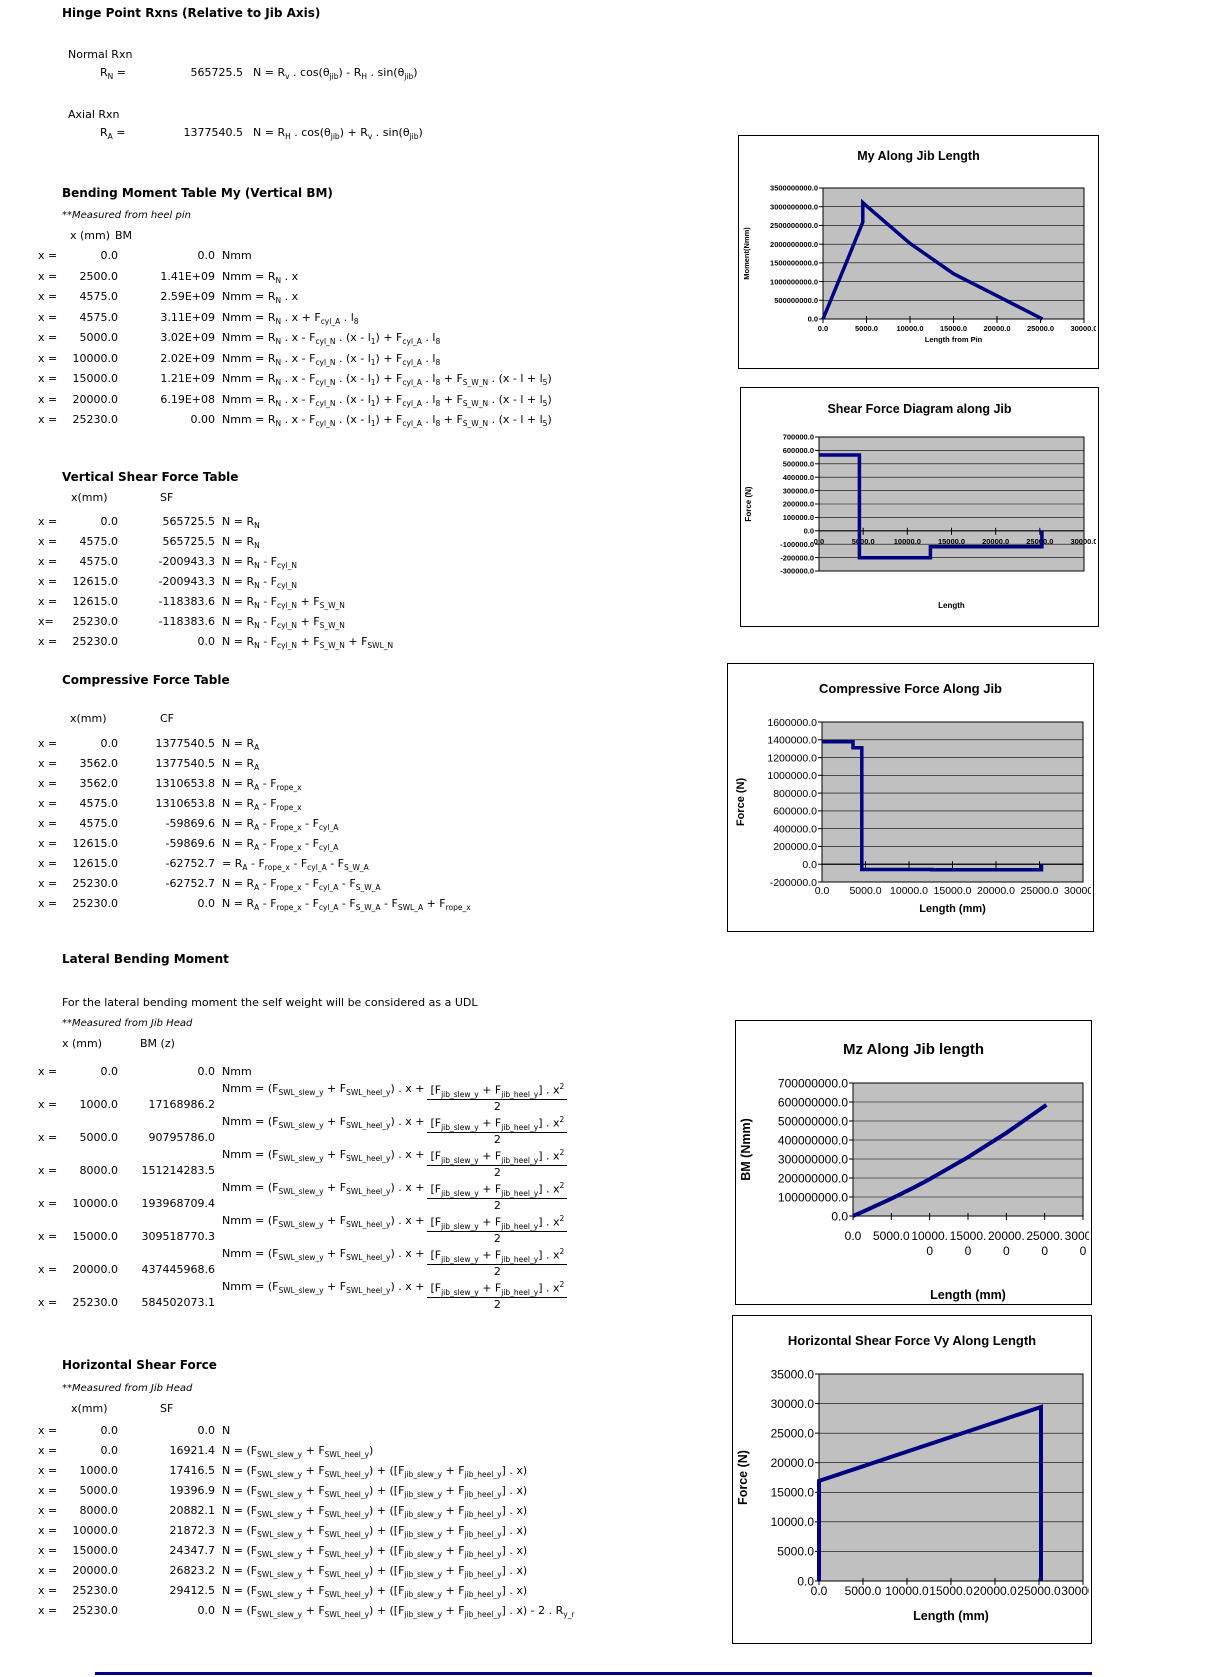 The image size is (1212, 1677). Describe the element at coordinates (794, 188) in the screenshot. I see `y-tick-label: 3500000000.0` at that location.